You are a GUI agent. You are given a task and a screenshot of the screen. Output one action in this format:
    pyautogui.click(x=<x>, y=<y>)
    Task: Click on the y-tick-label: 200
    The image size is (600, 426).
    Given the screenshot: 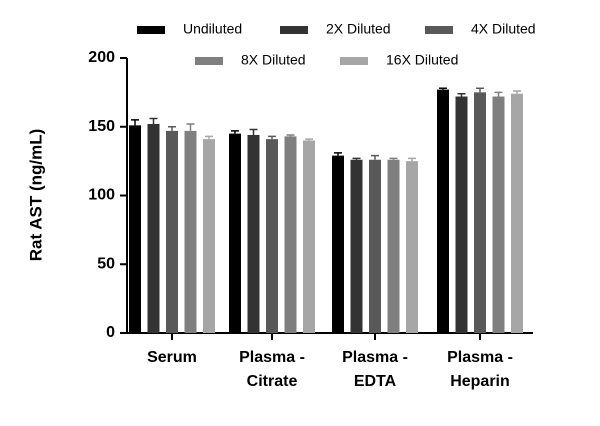 What is the action you would take?
    pyautogui.click(x=101, y=57)
    